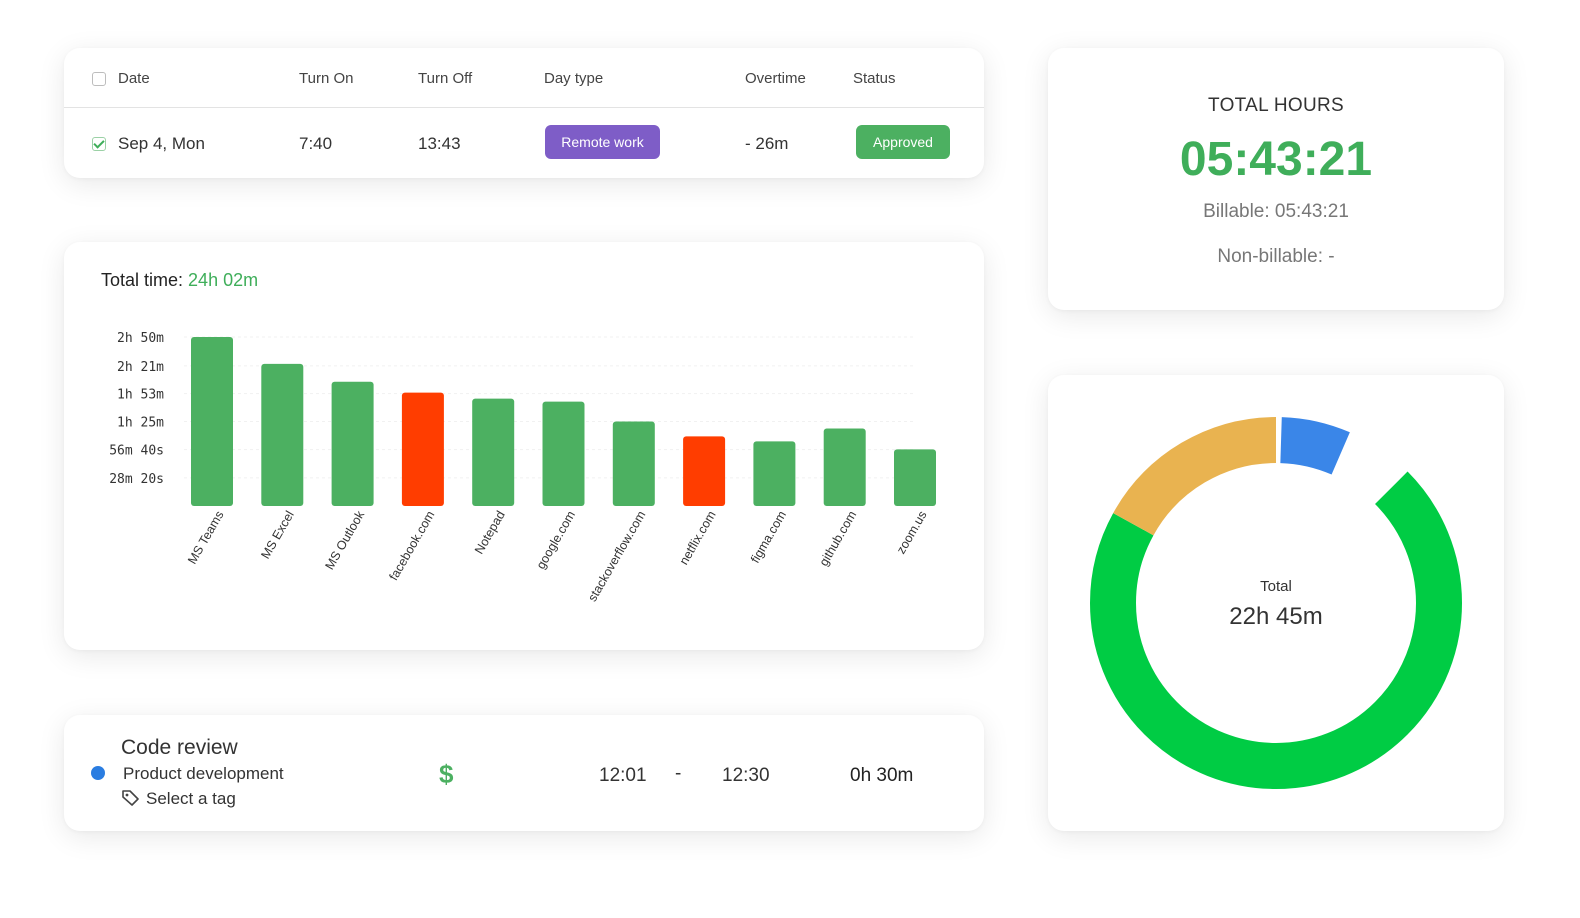  I want to click on x-tick-label: MS Teams, so click(206, 538).